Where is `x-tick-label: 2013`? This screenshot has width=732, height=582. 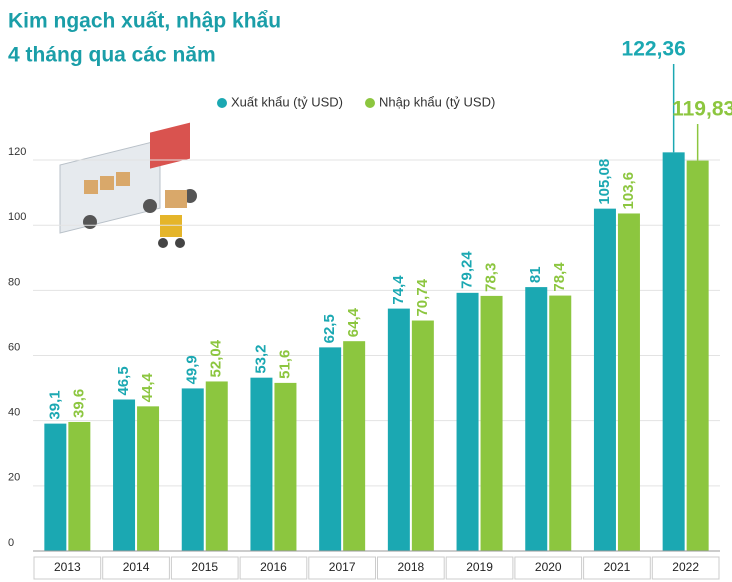 x-tick-label: 2013 is located at coordinates (67, 567).